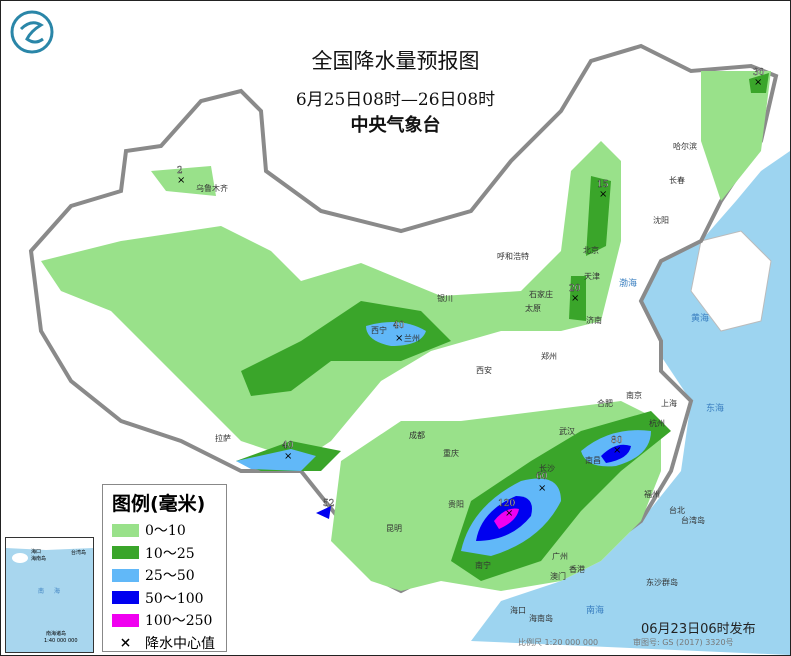 Image resolution: width=791 pixels, height=656 pixels. Describe the element at coordinates (49, 544) in the screenshot. I see `inset-land` at that location.